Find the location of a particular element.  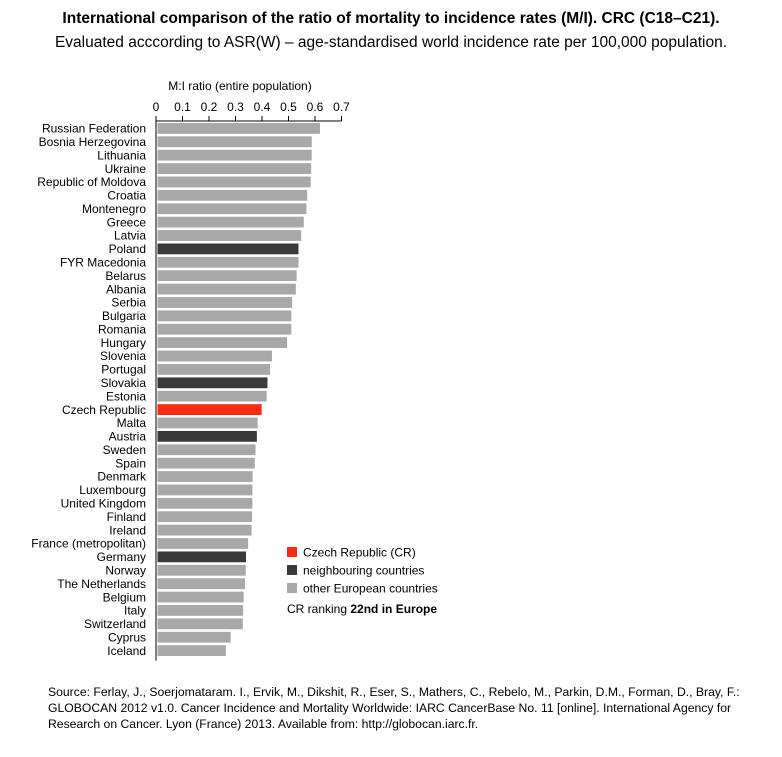

x-axis-label: M:I ratio (entire population) is located at coordinates (239, 86).